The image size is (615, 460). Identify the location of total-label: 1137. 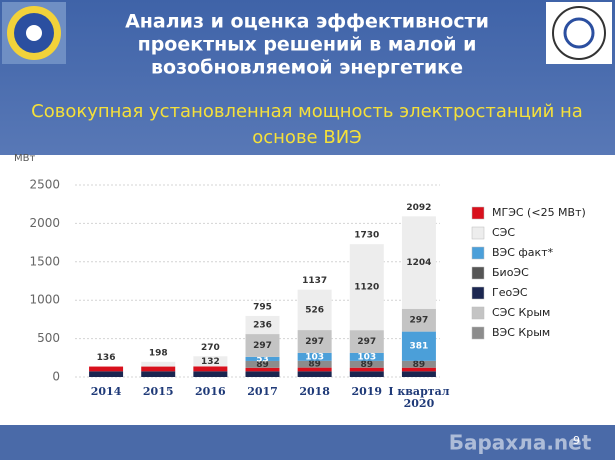
(314, 281).